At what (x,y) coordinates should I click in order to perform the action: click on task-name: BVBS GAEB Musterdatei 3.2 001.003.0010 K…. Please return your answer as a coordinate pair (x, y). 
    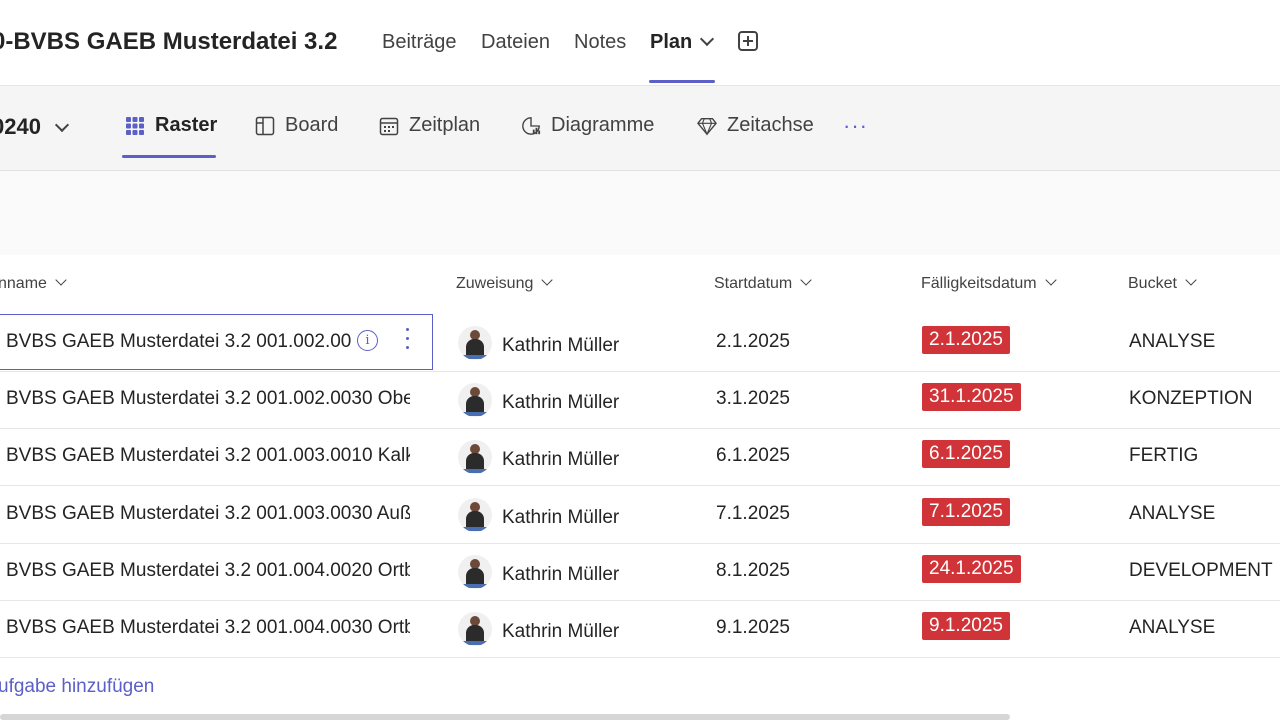
    Looking at the image, I should click on (208, 455).